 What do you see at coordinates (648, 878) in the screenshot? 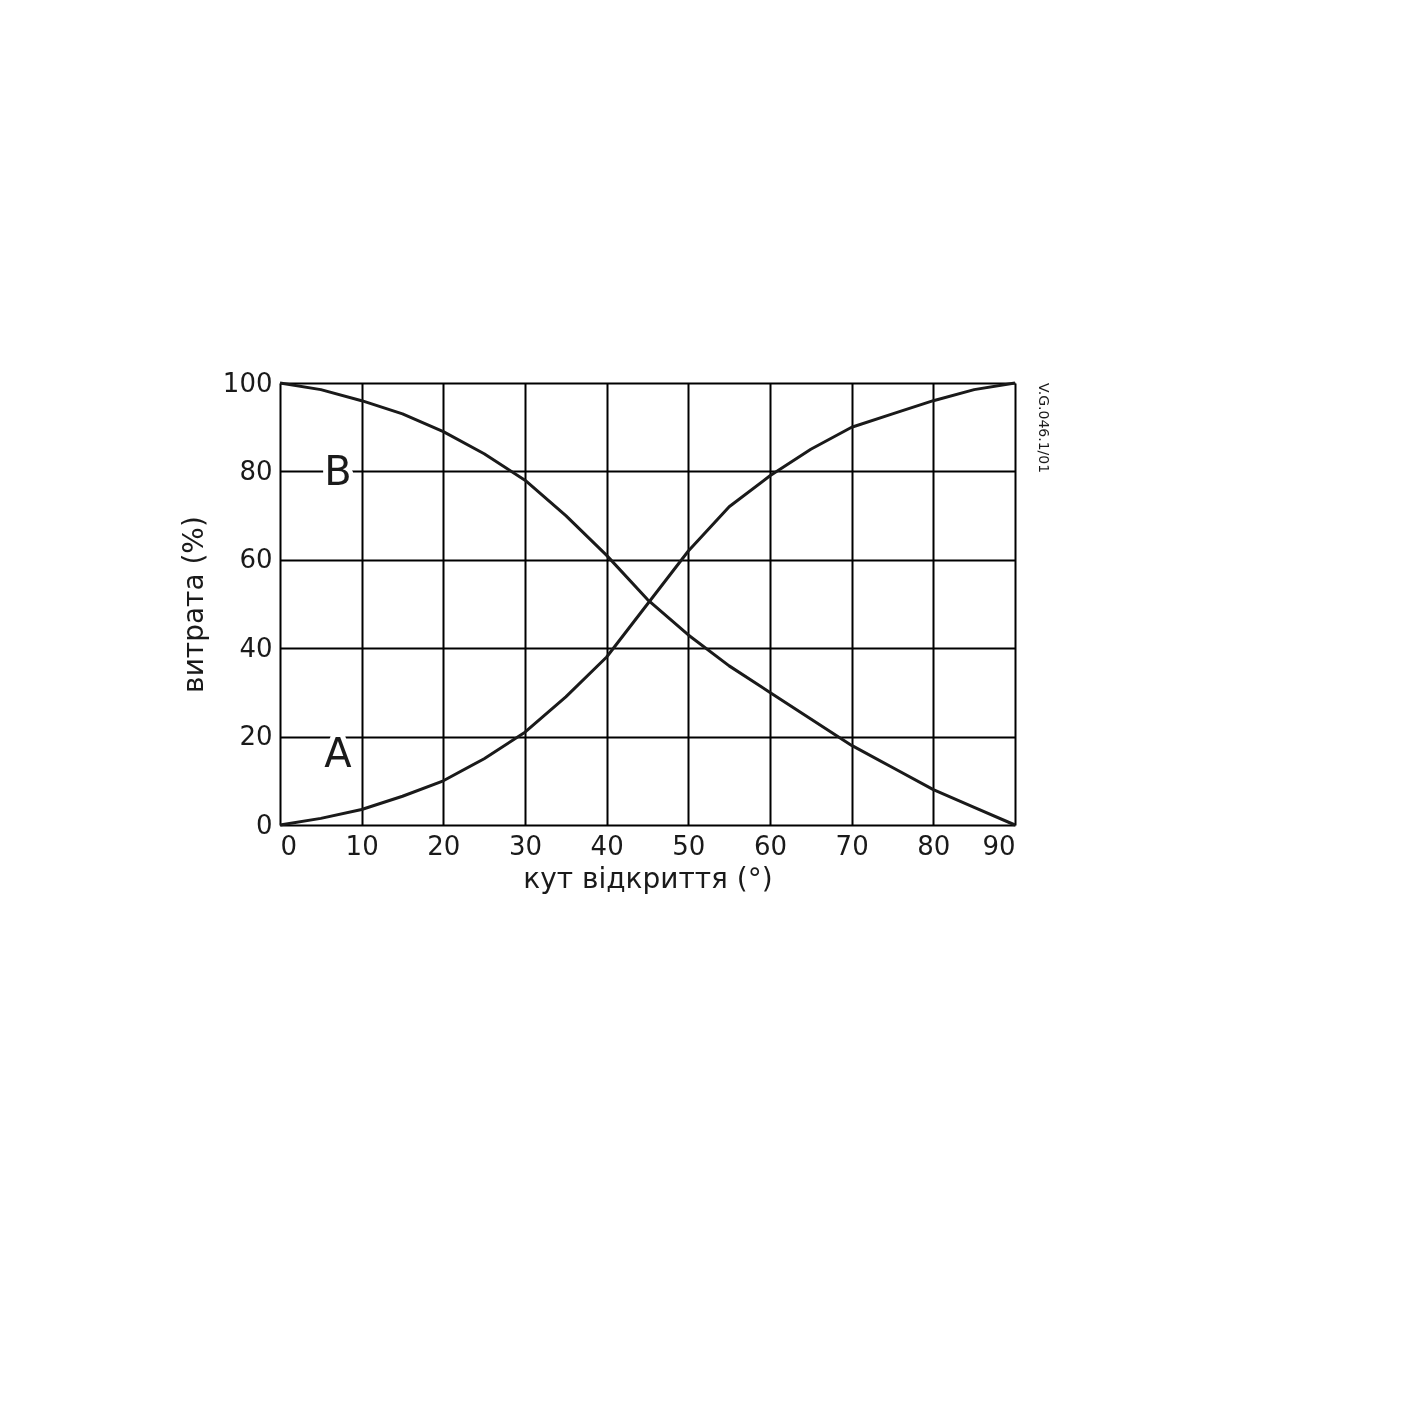
I see `x-axis-title: кут відкриття (°)` at bounding box center [648, 878].